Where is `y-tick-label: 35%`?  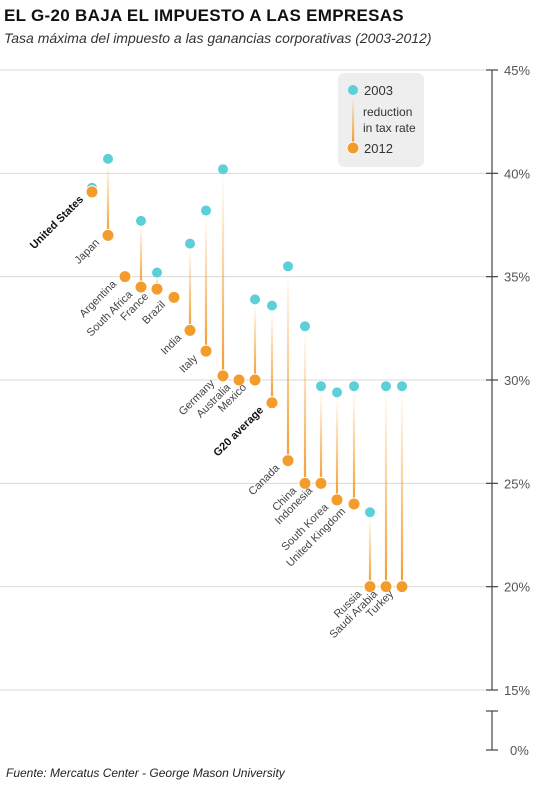
y-tick-label: 35% is located at coordinates (517, 277).